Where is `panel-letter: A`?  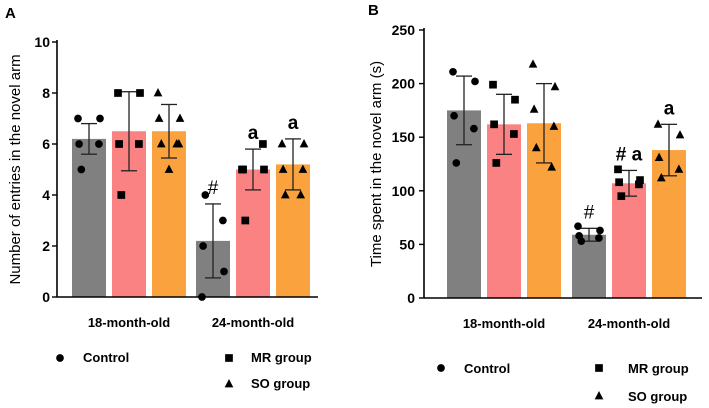 panel-letter: A is located at coordinates (10, 13).